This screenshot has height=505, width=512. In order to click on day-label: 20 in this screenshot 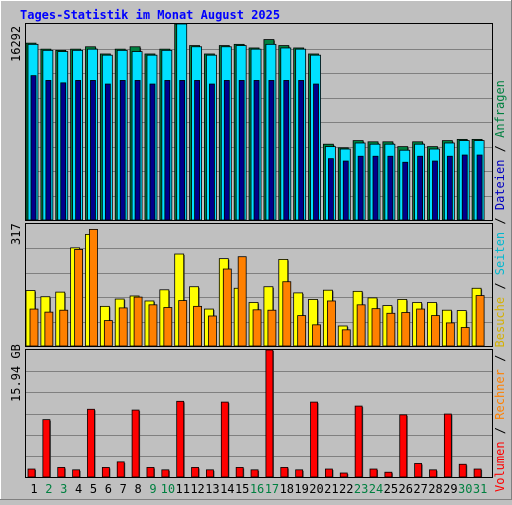, I will do `click(316, 489)`.